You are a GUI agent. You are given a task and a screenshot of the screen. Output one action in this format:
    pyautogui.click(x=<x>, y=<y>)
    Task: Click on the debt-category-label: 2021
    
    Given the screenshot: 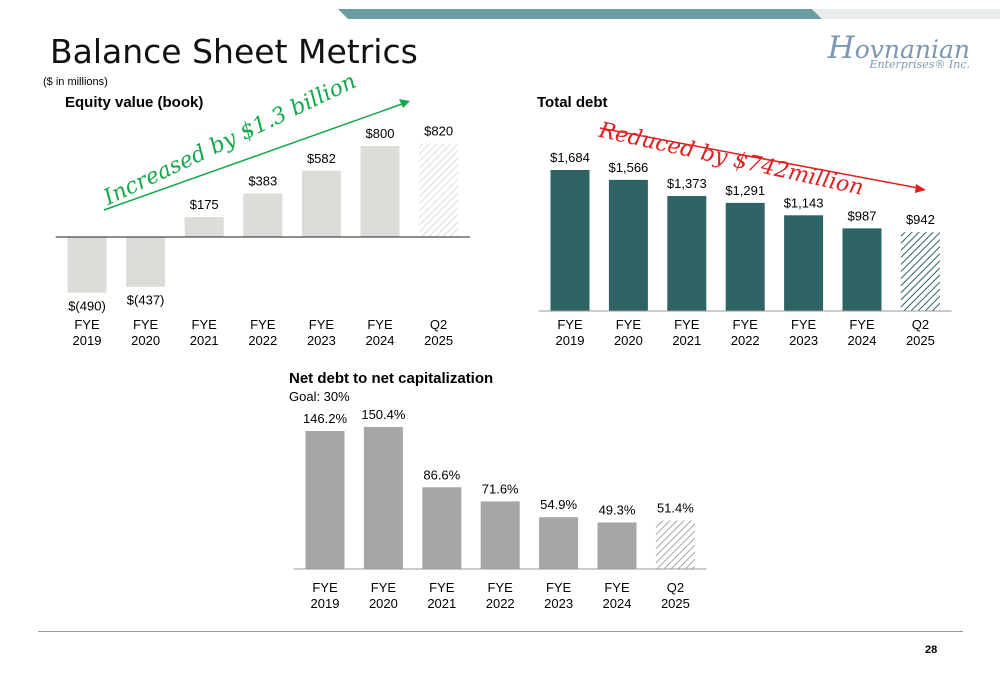 What is the action you would take?
    pyautogui.click(x=686, y=340)
    